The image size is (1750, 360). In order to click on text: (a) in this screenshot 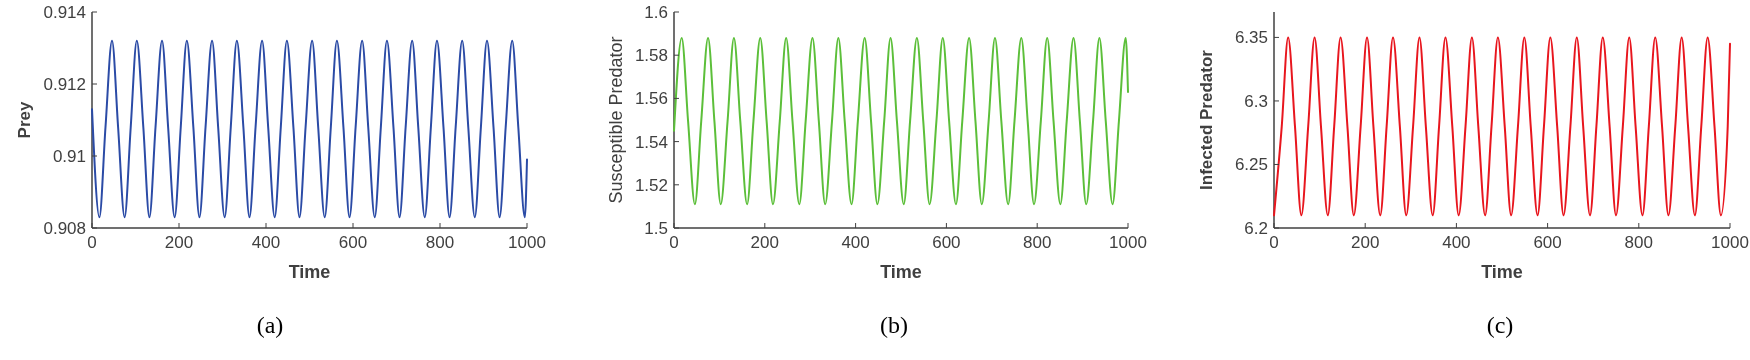, I will do `click(270, 325)`.